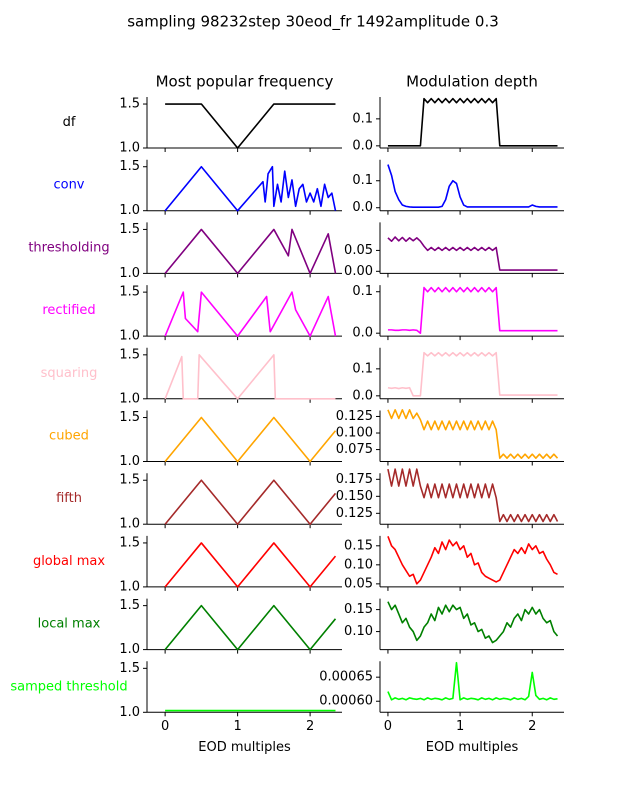 Image resolution: width=627 pixels, height=800 pixels. What do you see at coordinates (68, 310) in the screenshot?
I see `row-label: rectified` at bounding box center [68, 310].